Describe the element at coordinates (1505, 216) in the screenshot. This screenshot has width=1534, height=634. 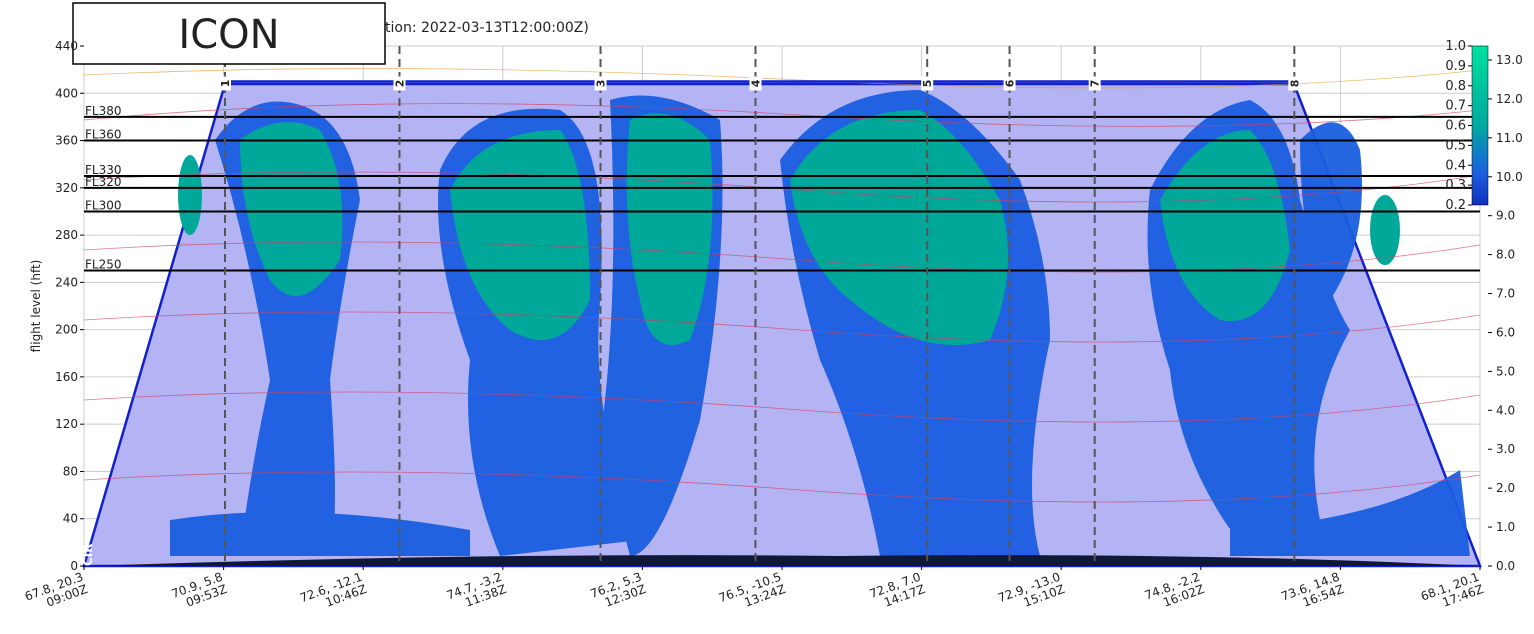
I see `y2-tick-label: 9.0` at that location.